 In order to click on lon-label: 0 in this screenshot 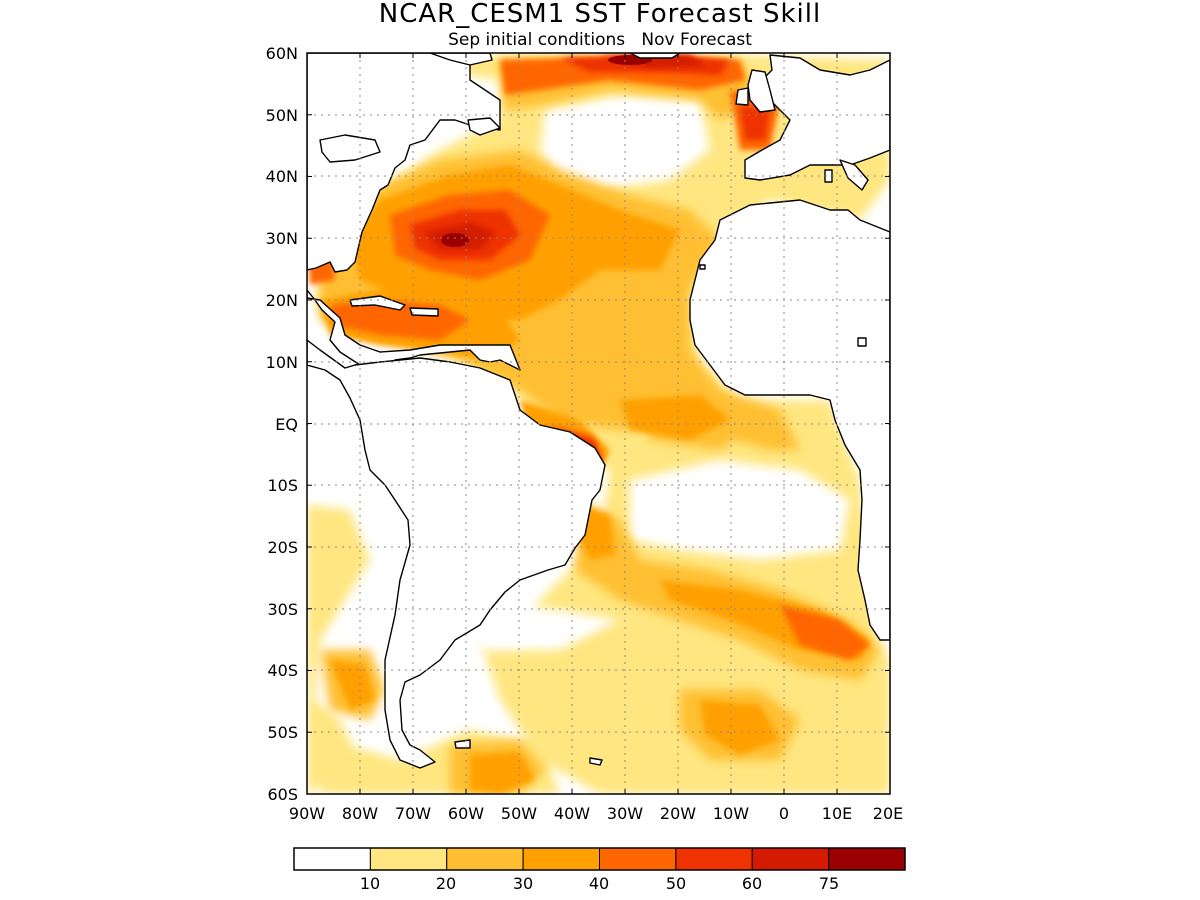, I will do `click(784, 813)`.